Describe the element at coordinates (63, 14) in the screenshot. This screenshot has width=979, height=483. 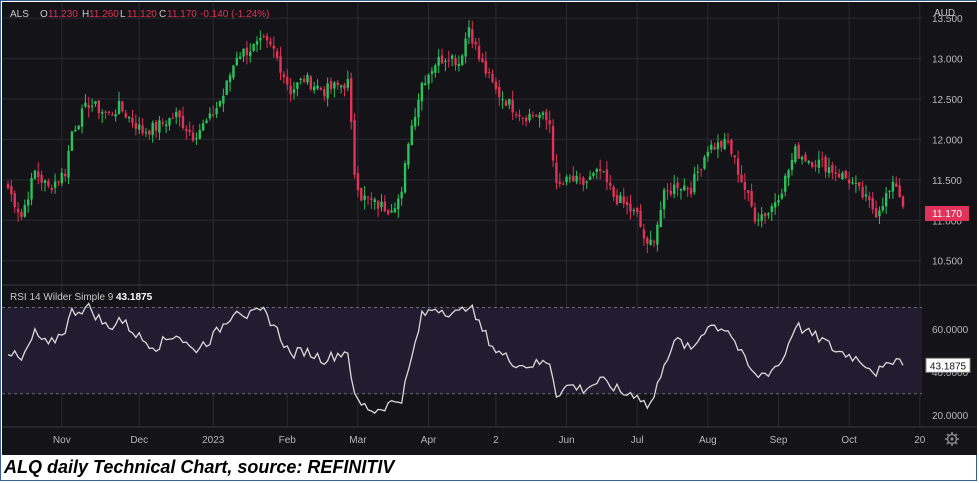
I see `open-value: 11.230` at that location.